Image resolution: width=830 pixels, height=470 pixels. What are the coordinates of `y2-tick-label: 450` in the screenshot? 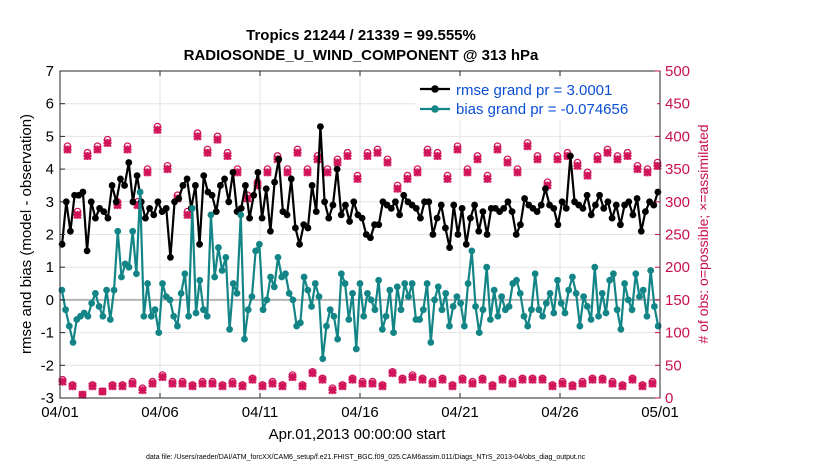 It's located at (677, 104).